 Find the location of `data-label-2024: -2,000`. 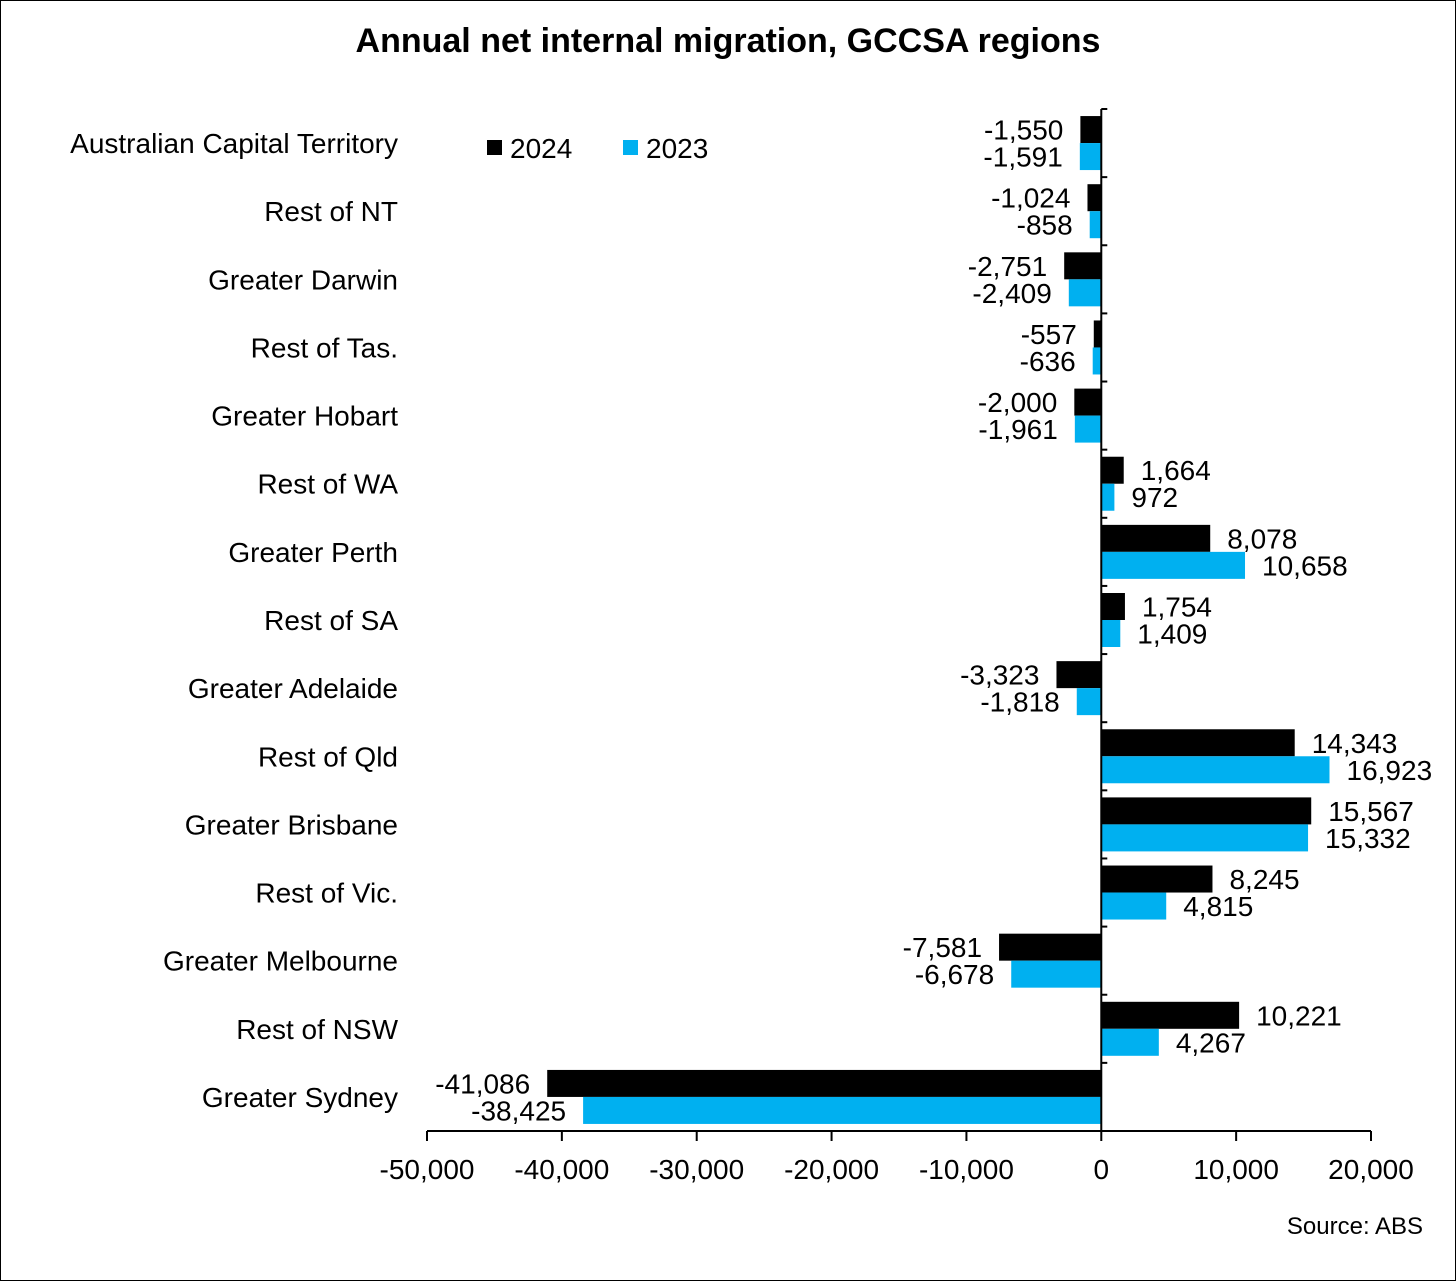

data-label-2024: -2,000 is located at coordinates (1017, 402).